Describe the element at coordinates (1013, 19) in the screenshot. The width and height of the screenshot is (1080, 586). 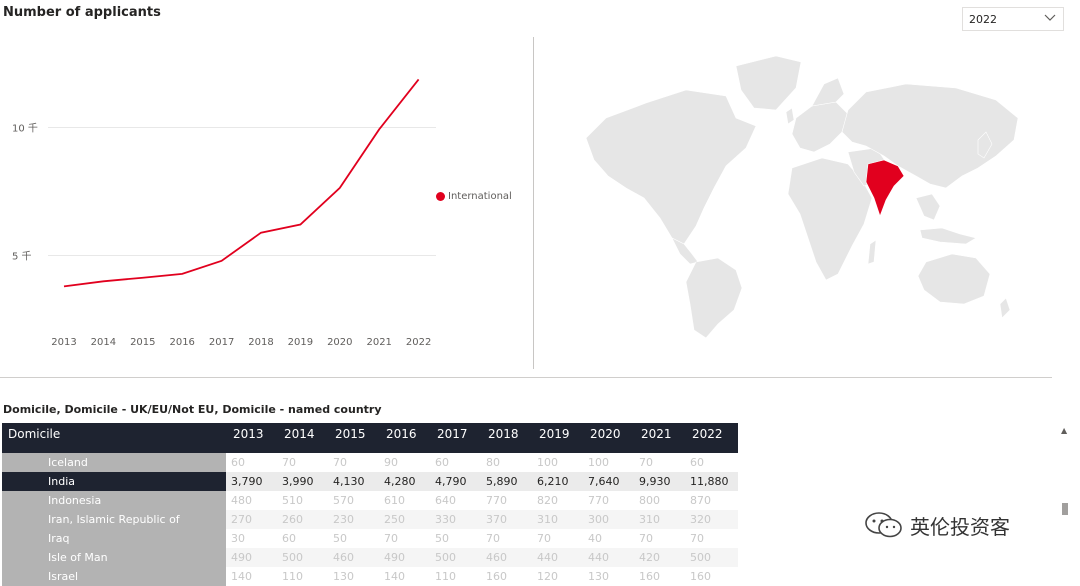
I see `year-filter-dropdown: 2022` at that location.